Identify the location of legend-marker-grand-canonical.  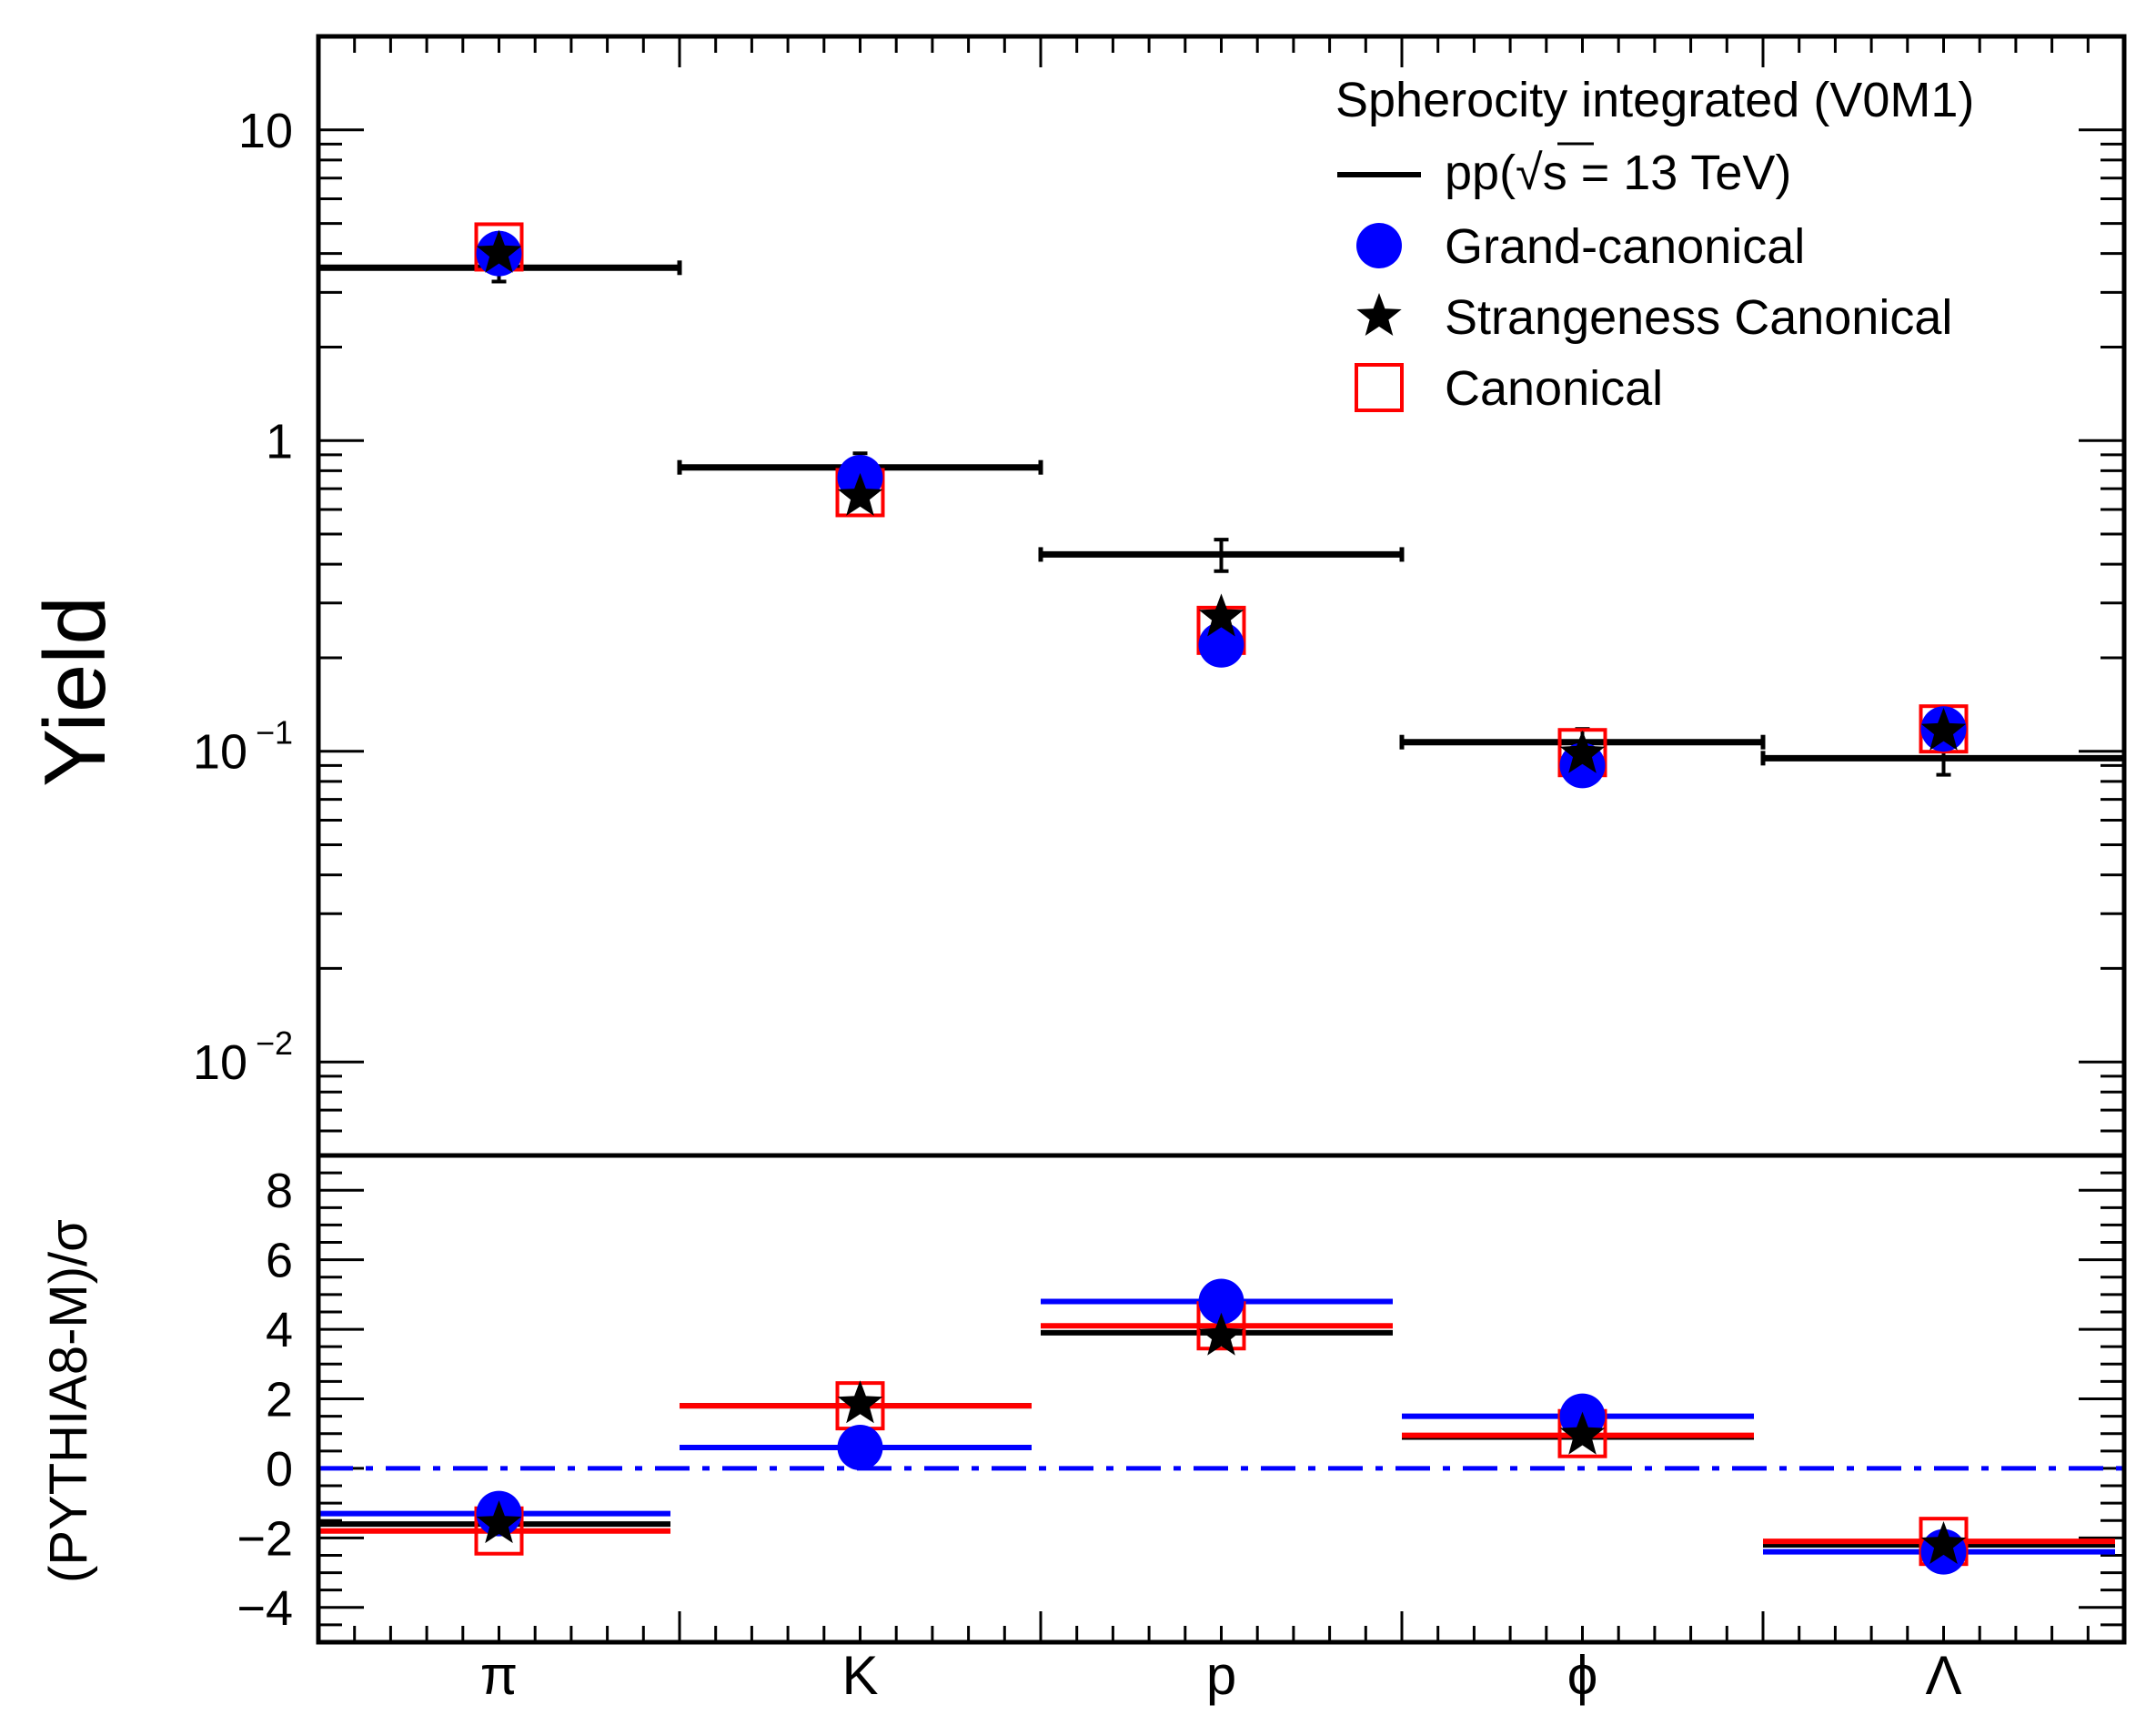
(1379, 246).